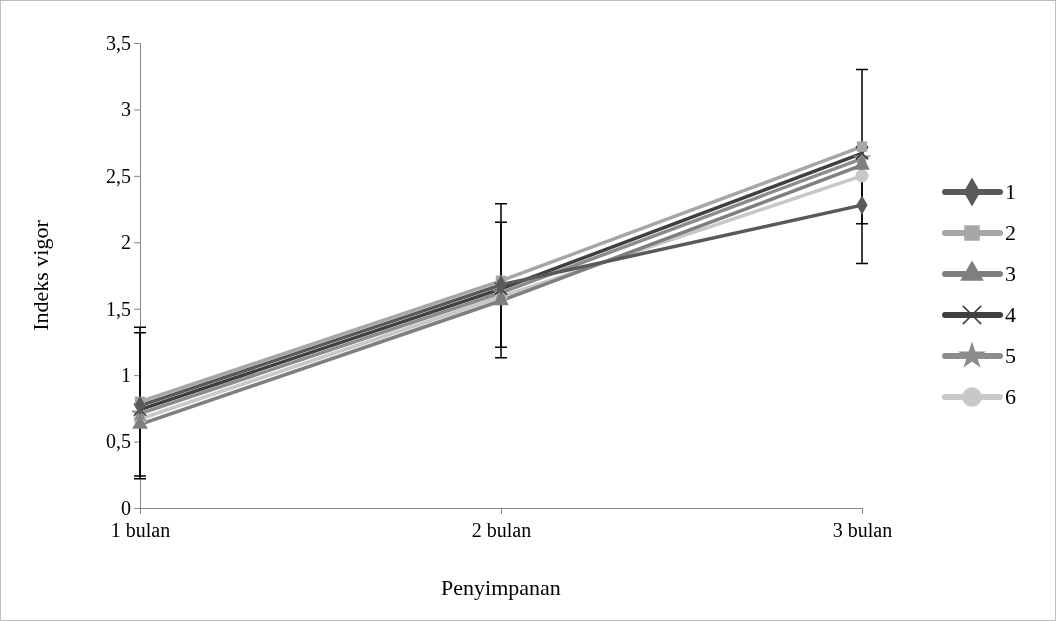 Image resolution: width=1056 pixels, height=621 pixels. I want to click on legend-label: 4, so click(1010, 314).